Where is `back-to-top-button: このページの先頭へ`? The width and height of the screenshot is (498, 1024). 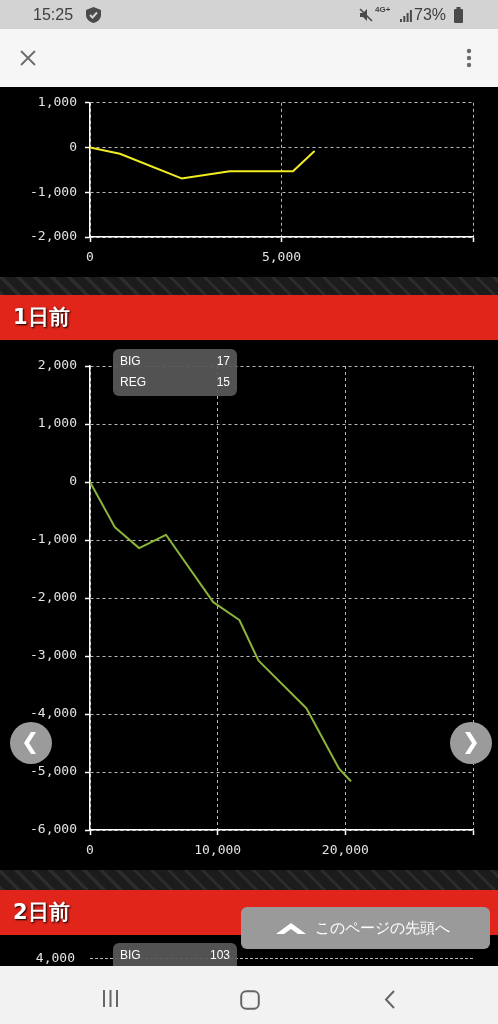 back-to-top-button: このページの先頭へ is located at coordinates (365, 928).